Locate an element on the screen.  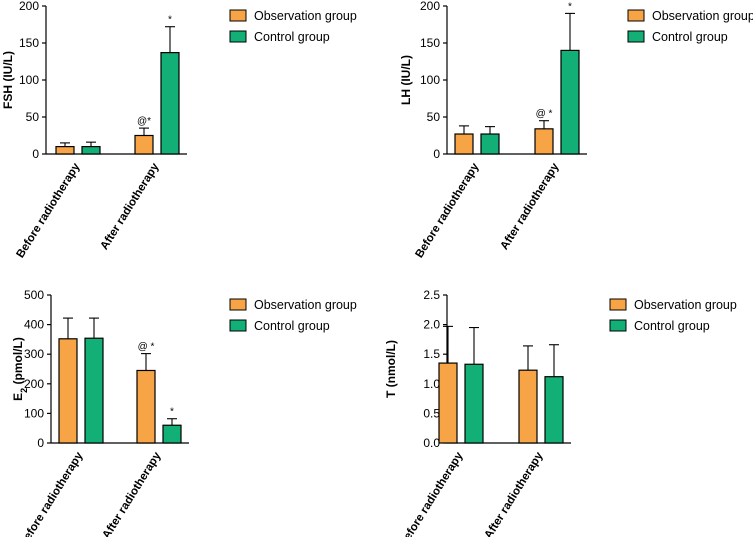
y-axis-label: LH (IU/L) is located at coordinates (406, 80).